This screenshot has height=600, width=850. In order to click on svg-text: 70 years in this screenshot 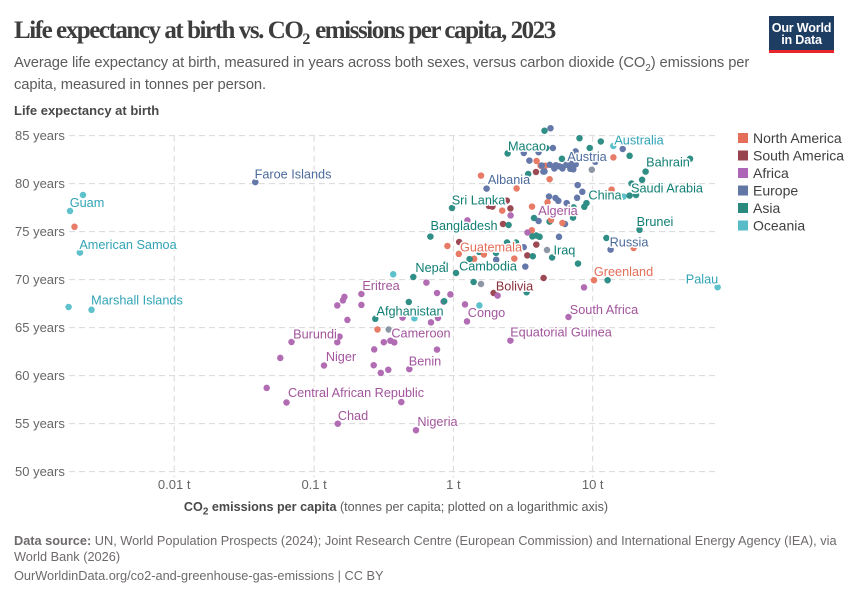, I will do `click(40, 279)`.